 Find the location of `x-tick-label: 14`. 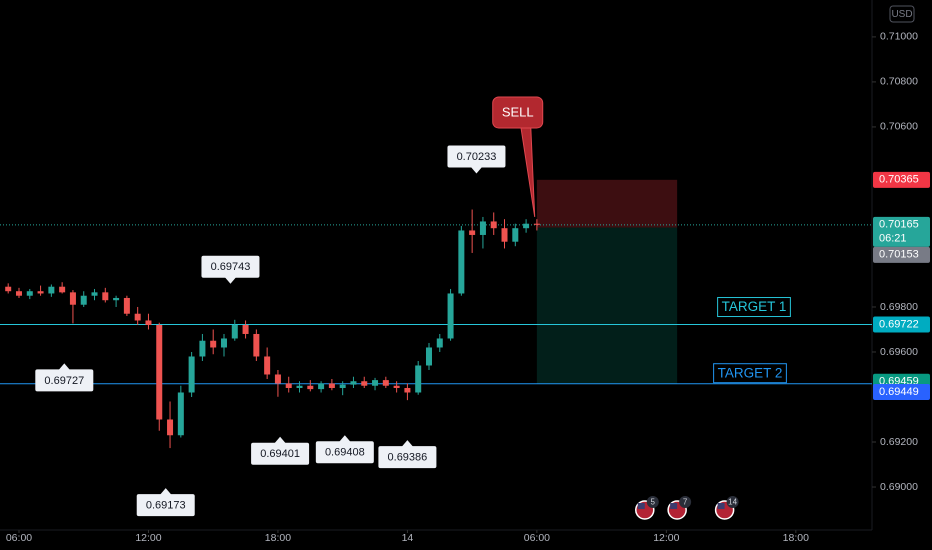

x-tick-label: 14 is located at coordinates (408, 538).